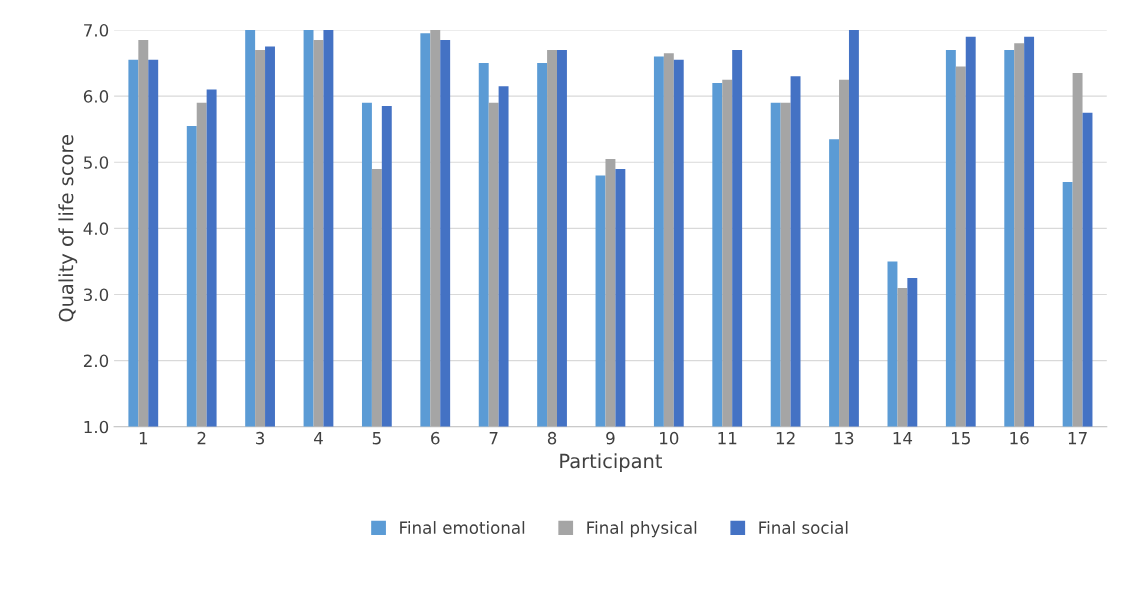 Image resolution: width=1141 pixels, height=601 pixels. What do you see at coordinates (201, 438) in the screenshot?
I see `x-tick-label: 2` at bounding box center [201, 438].